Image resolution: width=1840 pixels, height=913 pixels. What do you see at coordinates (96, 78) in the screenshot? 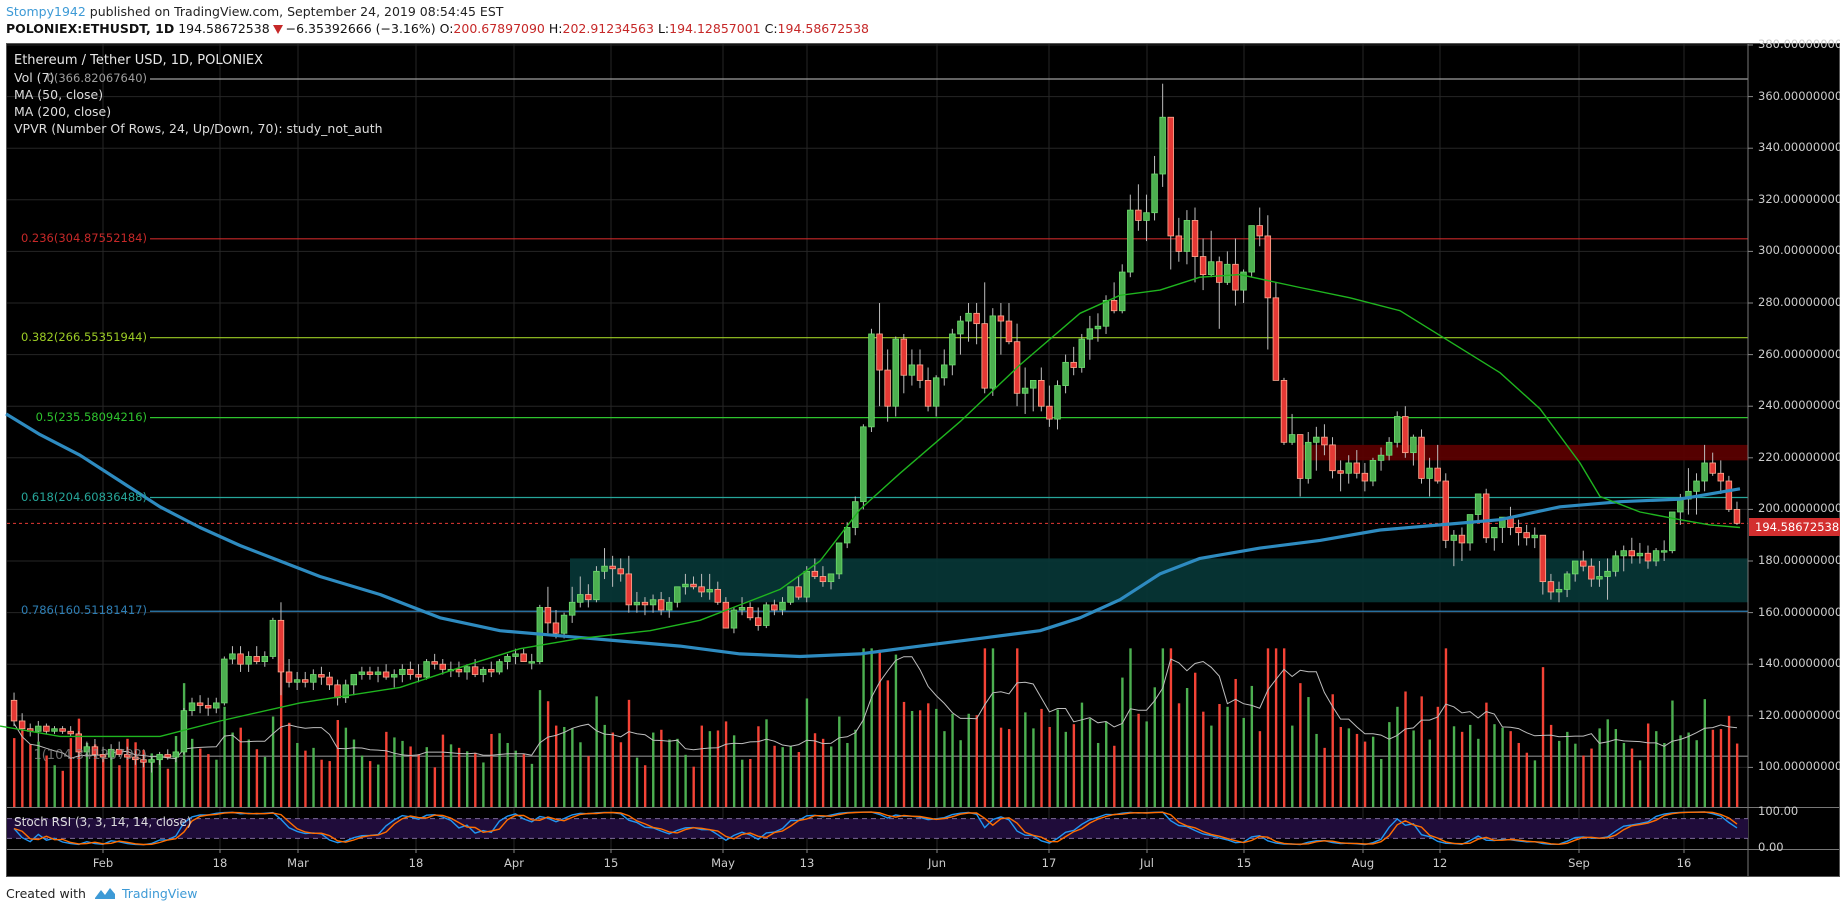
I see `fib-label-0: 0(366.82067640)` at bounding box center [96, 78].